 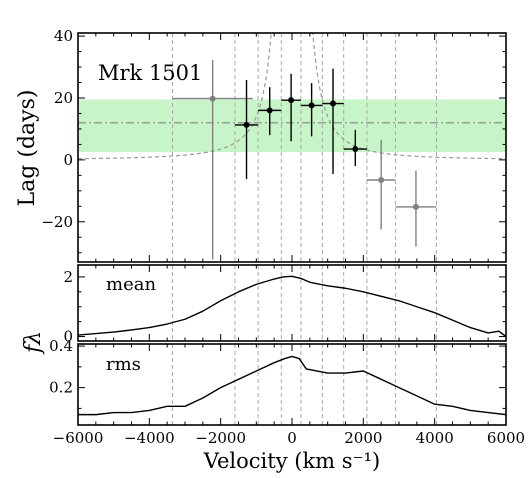 What do you see at coordinates (409, 96) in the screenshot?
I see `virial-envelope-right` at bounding box center [409, 96].